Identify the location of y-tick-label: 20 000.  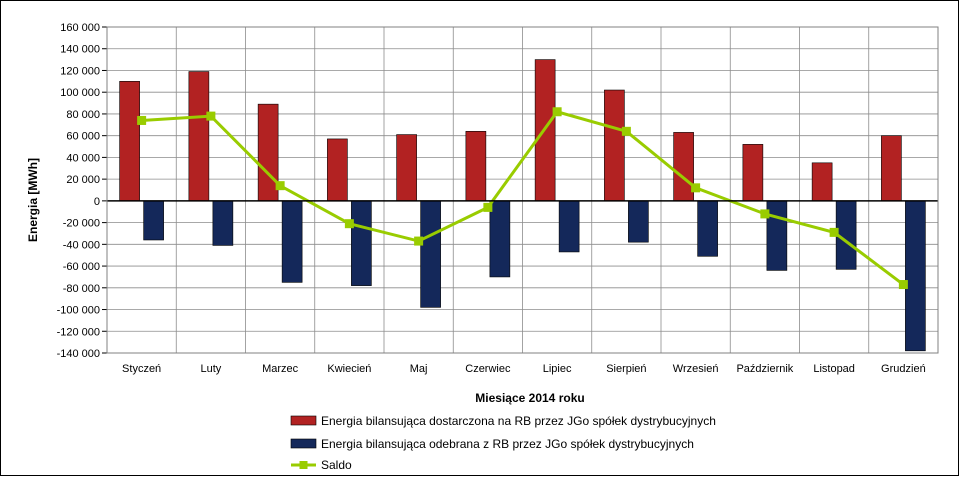
(83, 180).